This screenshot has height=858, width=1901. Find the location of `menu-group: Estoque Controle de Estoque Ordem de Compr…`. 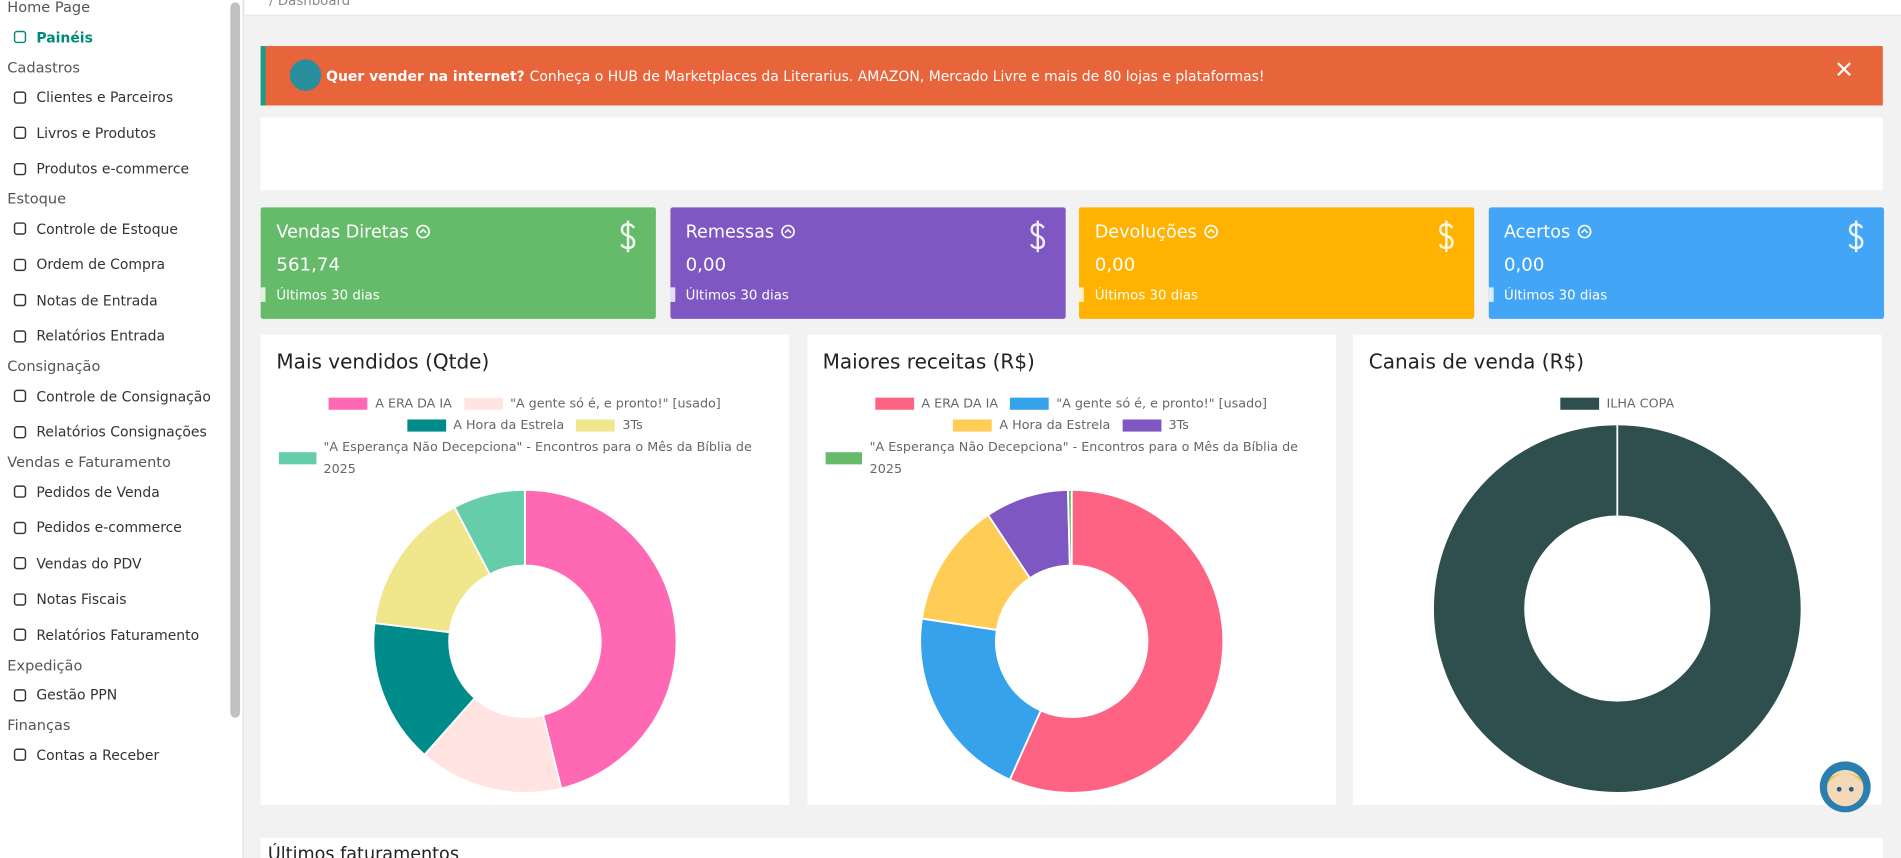

menu-group: Estoque Controle de Estoque Ordem de Compr… is located at coordinates (121, 270).